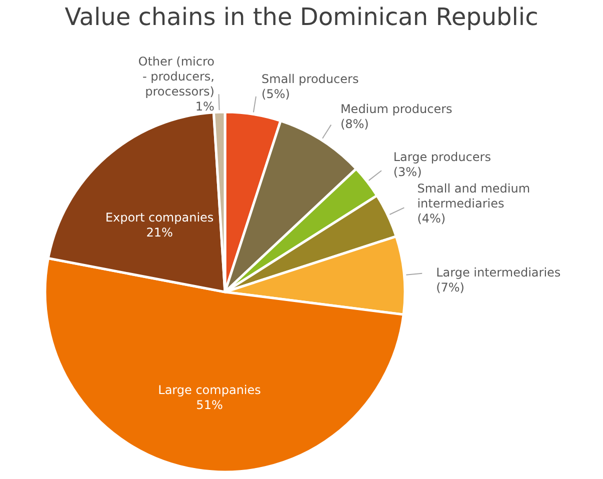 This screenshot has height=479, width=603. Describe the element at coordinates (276, 94) in the screenshot. I see `data-label: (5%)` at that location.